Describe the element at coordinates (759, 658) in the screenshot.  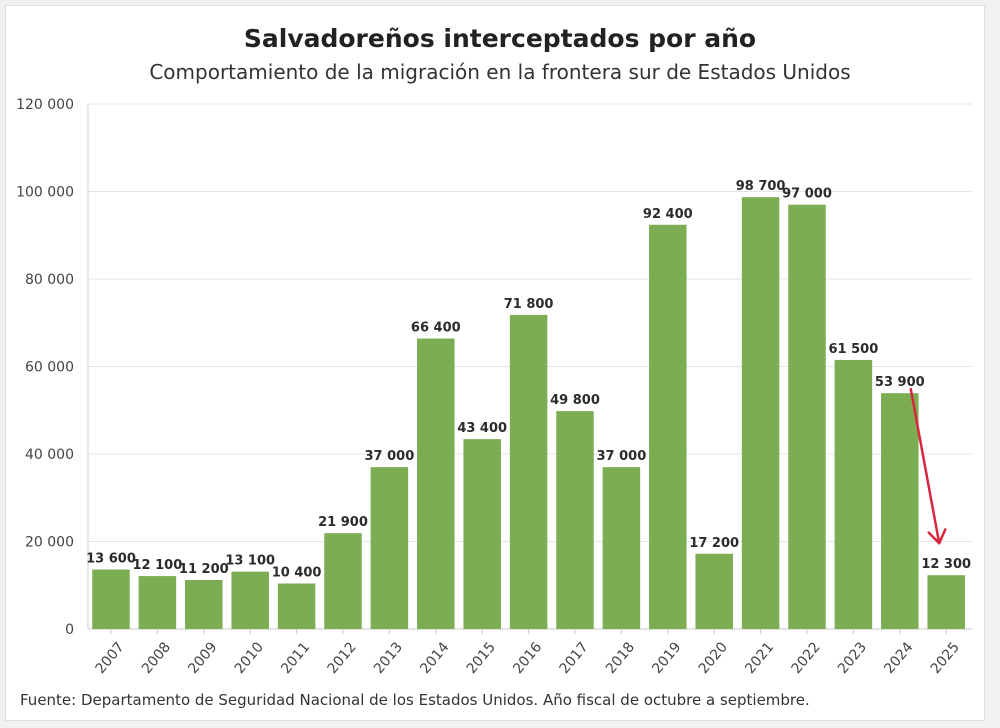
I see `x-tick-label: 2021` at that location.